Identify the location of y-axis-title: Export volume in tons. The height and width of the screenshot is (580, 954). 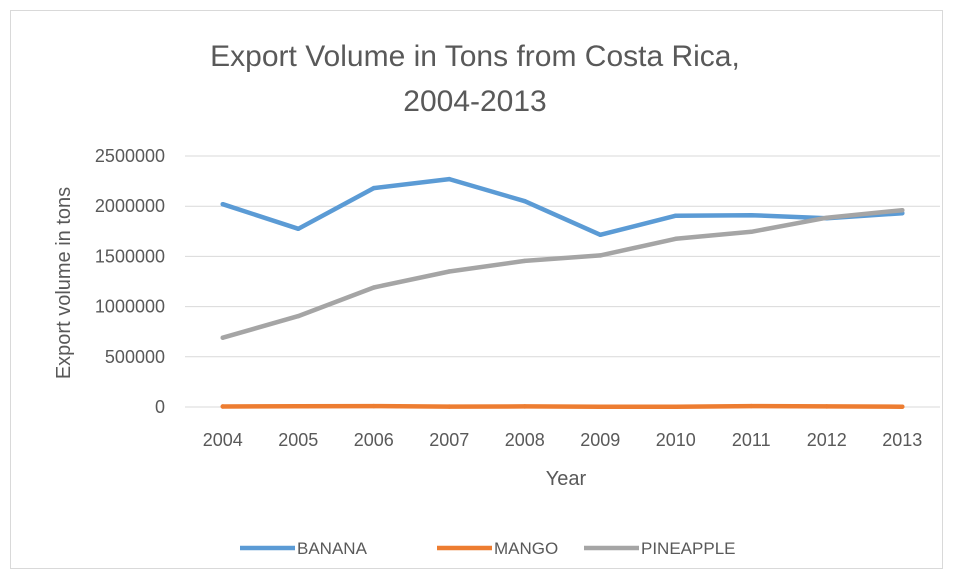
(64, 283).